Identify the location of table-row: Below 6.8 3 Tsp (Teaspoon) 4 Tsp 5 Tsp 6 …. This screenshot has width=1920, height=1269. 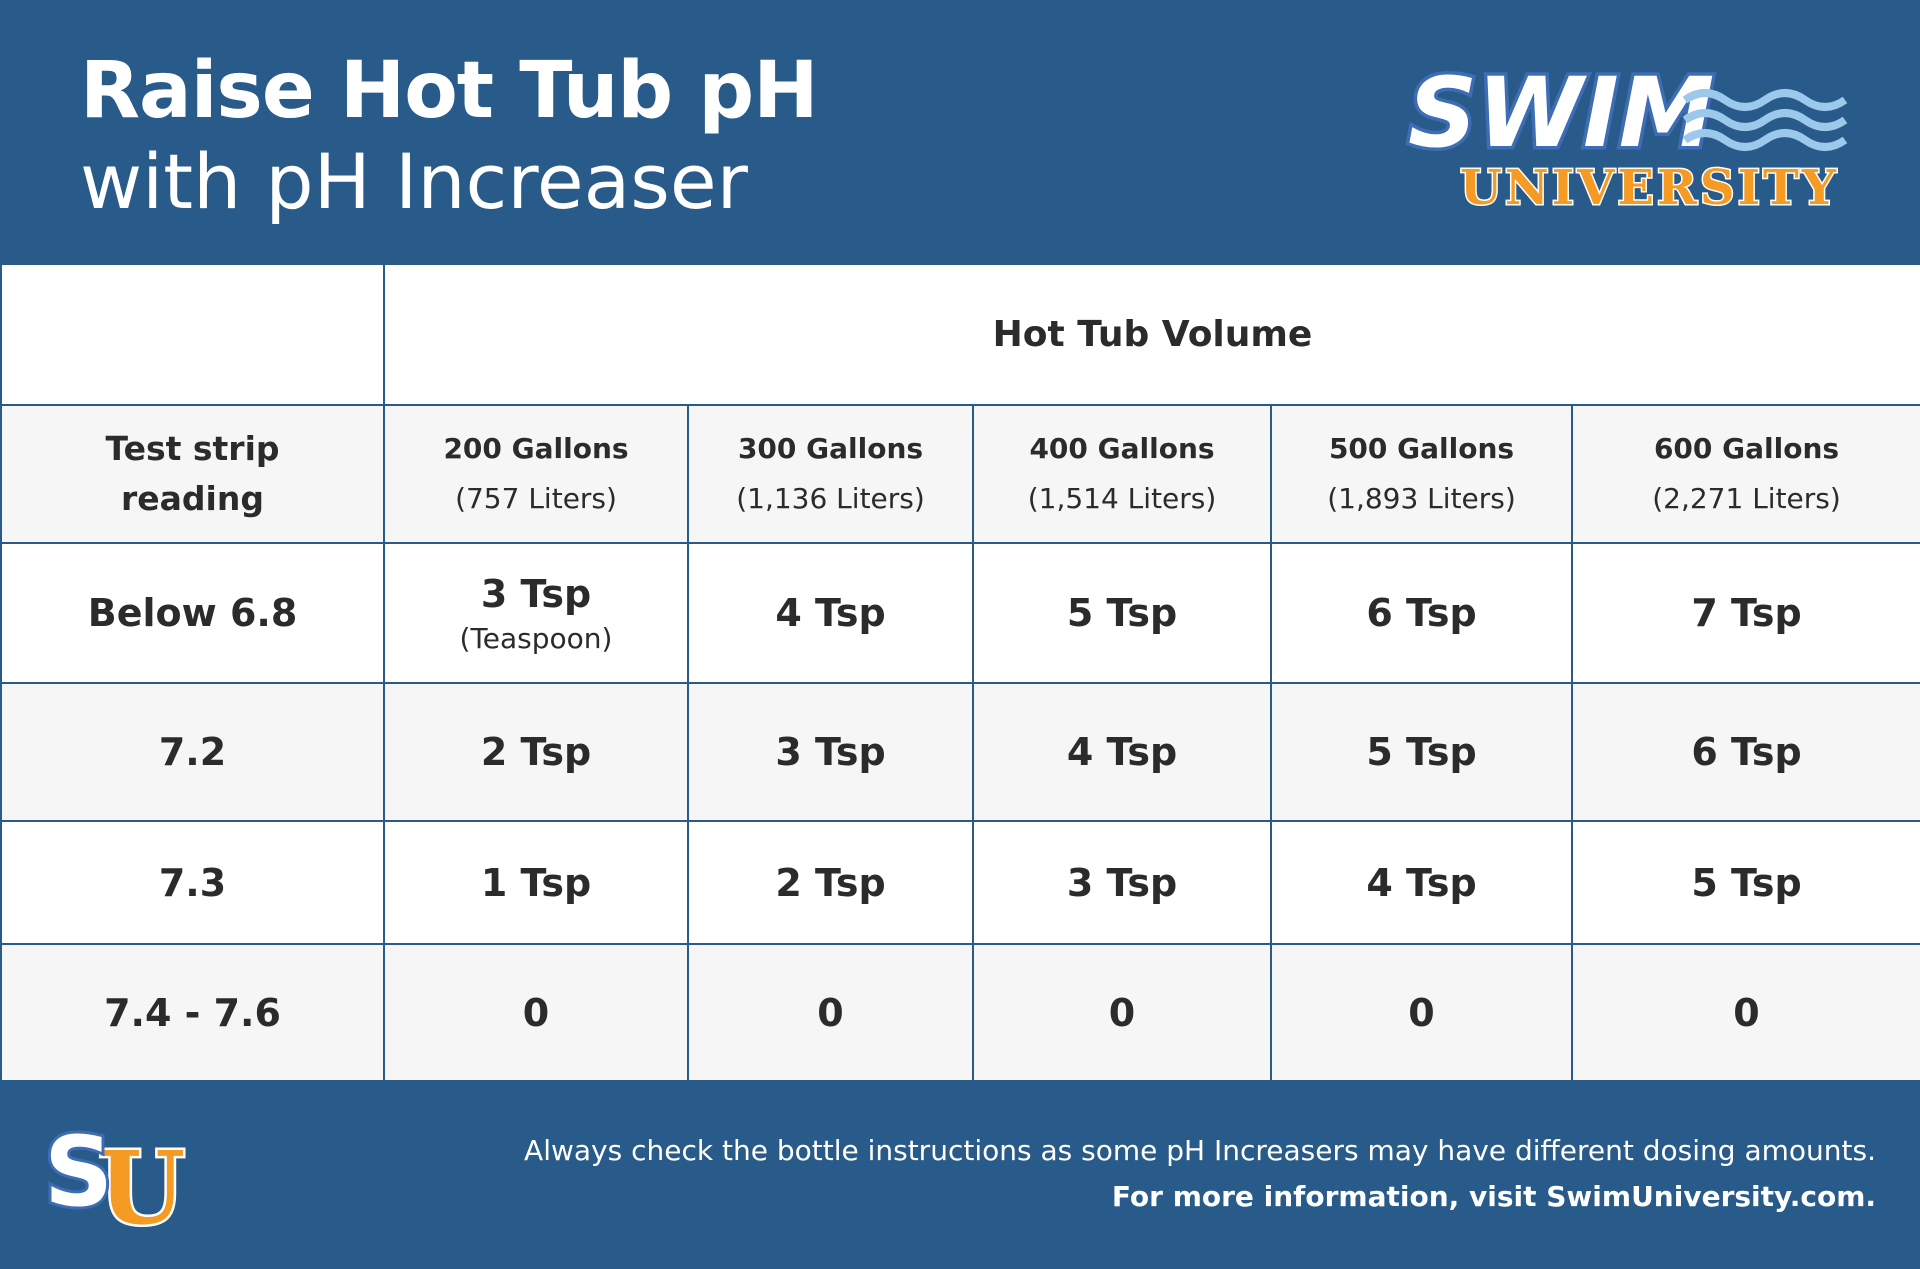
(960, 613).